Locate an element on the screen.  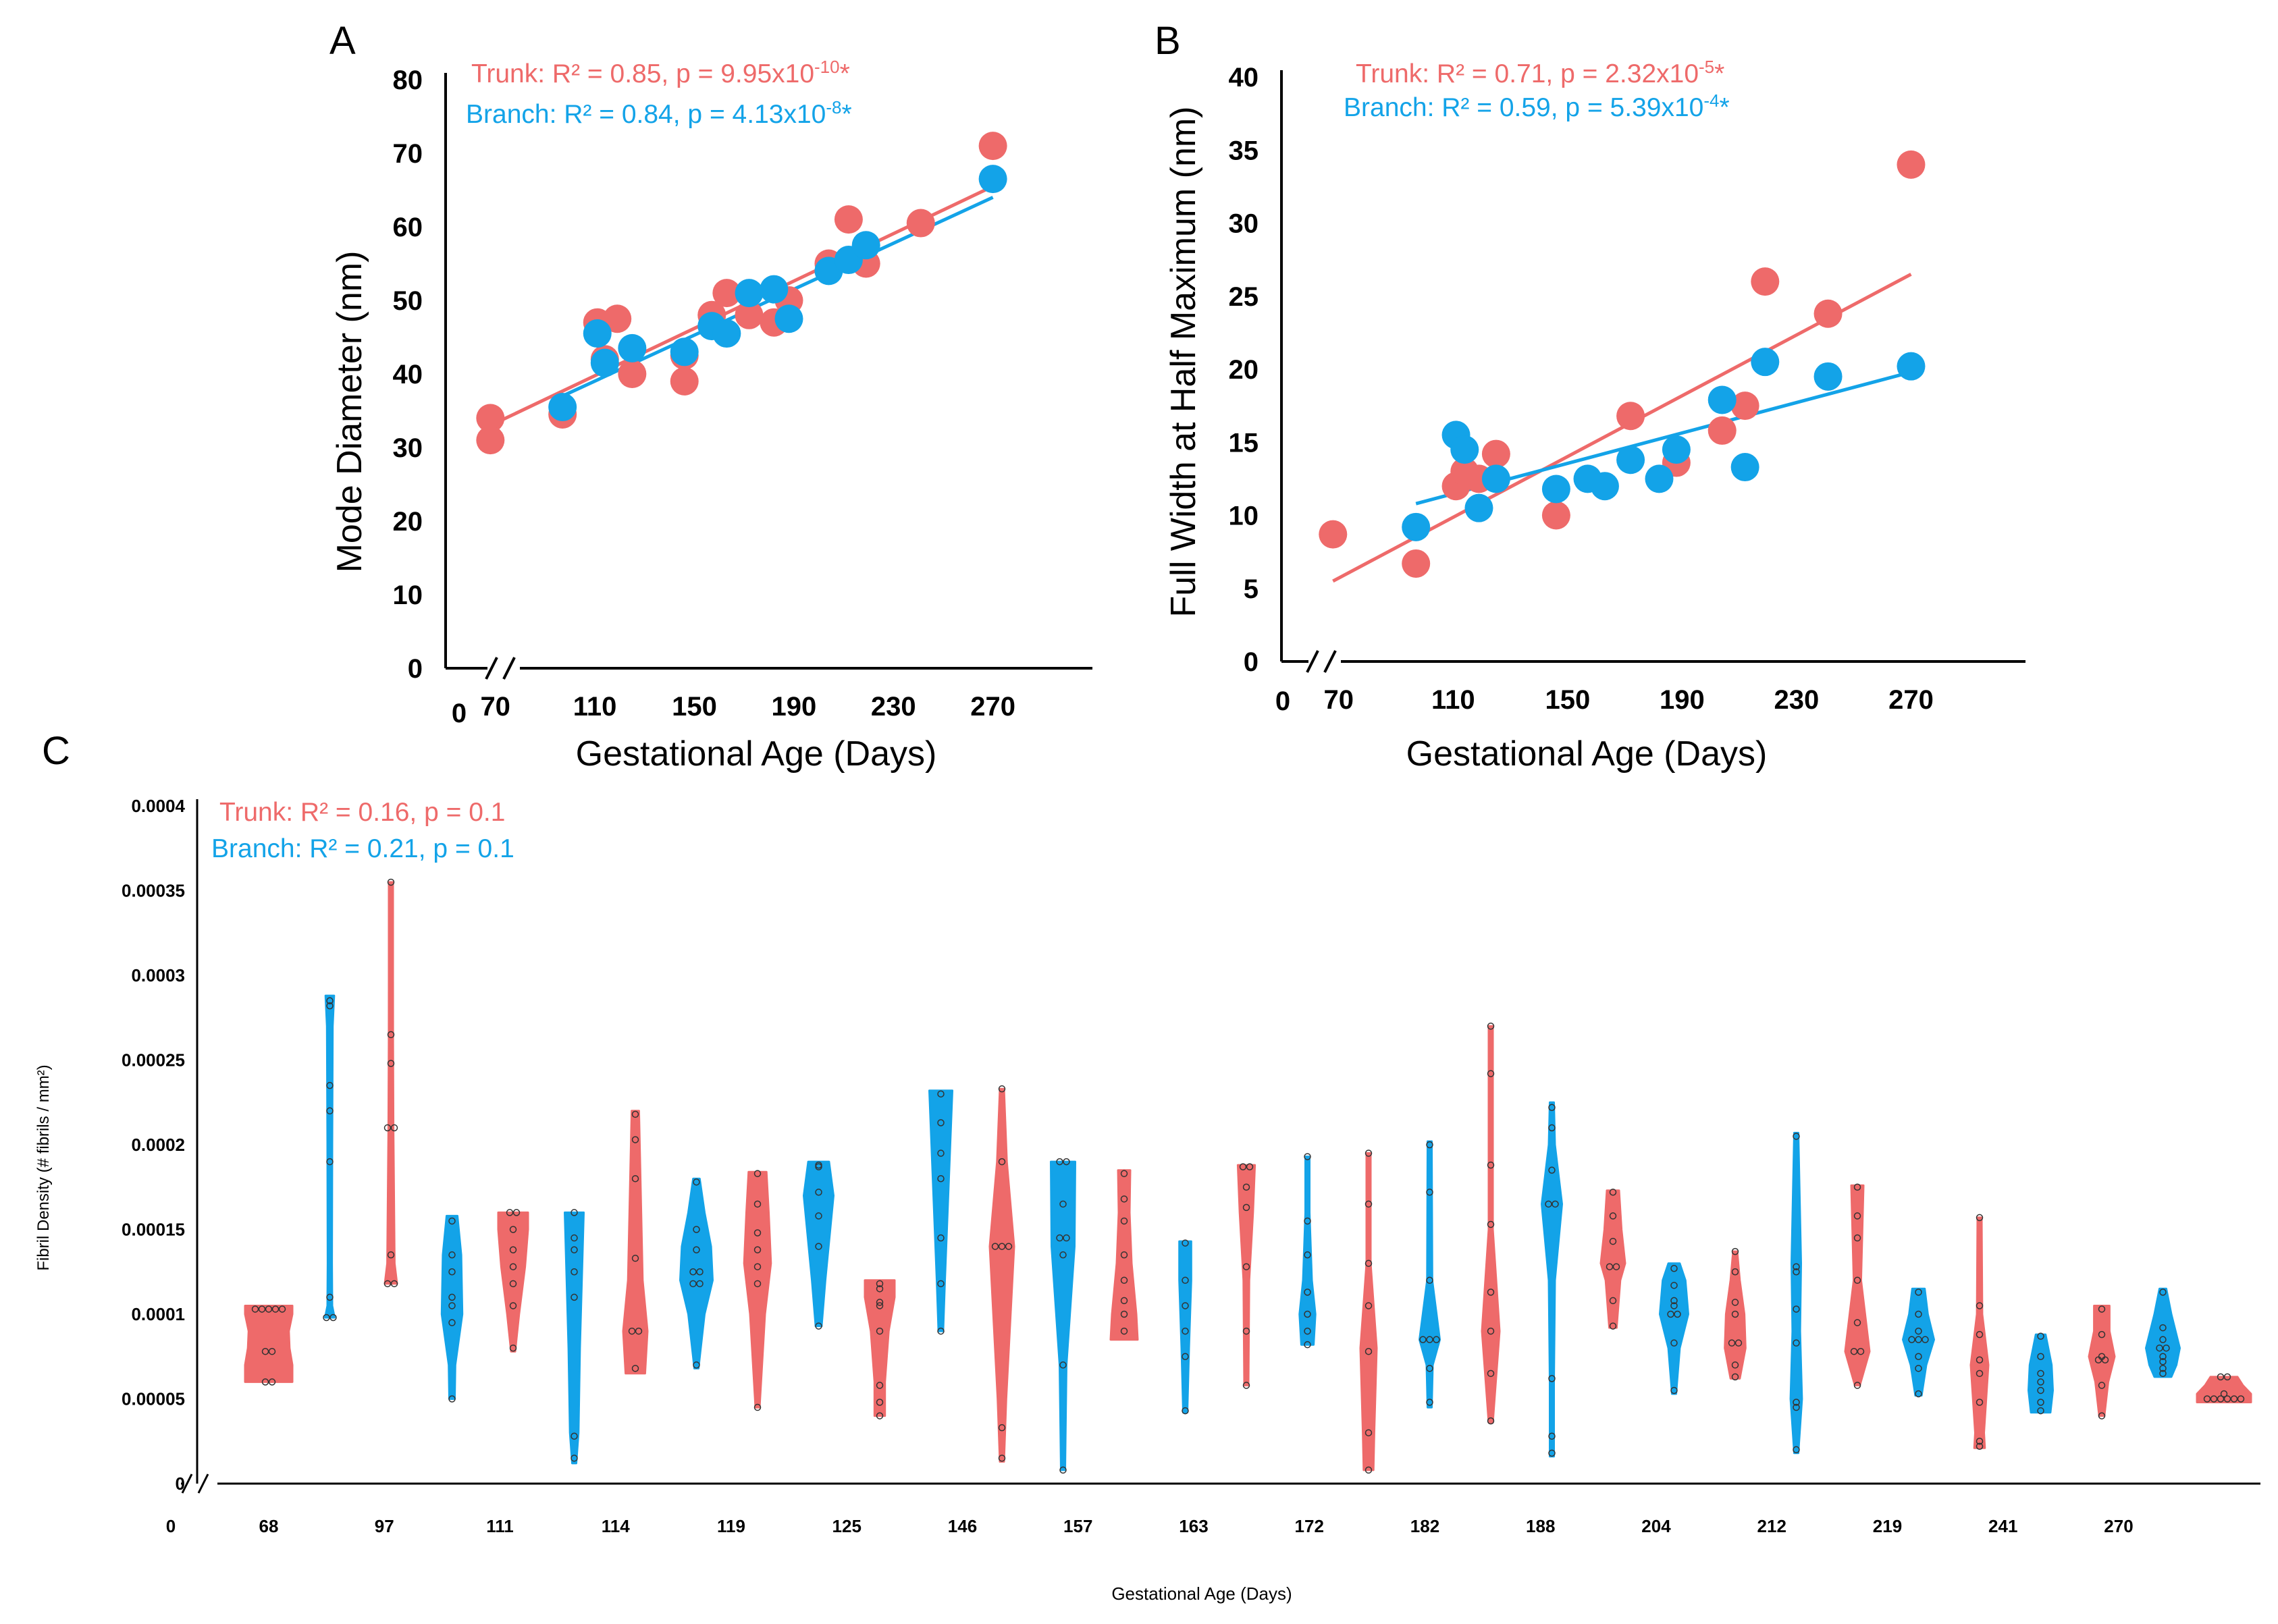
panel-c-x-axis-label: Gestational Age (Days) is located at coordinates (1201, 1594).